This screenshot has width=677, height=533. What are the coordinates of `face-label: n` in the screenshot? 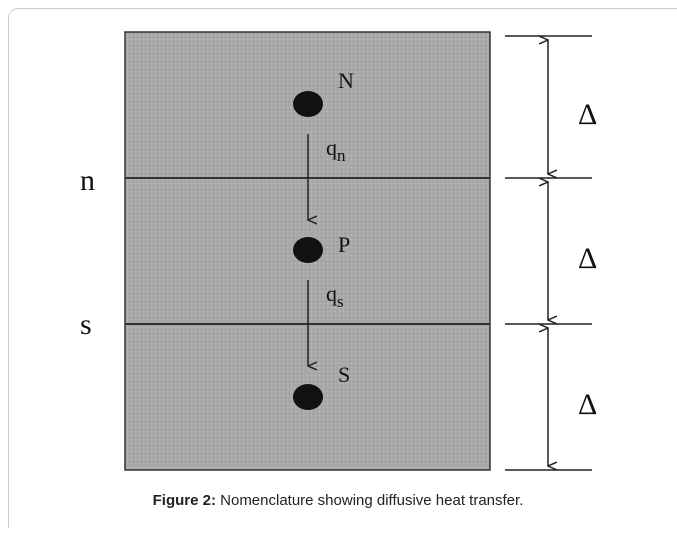 It's located at (87, 180).